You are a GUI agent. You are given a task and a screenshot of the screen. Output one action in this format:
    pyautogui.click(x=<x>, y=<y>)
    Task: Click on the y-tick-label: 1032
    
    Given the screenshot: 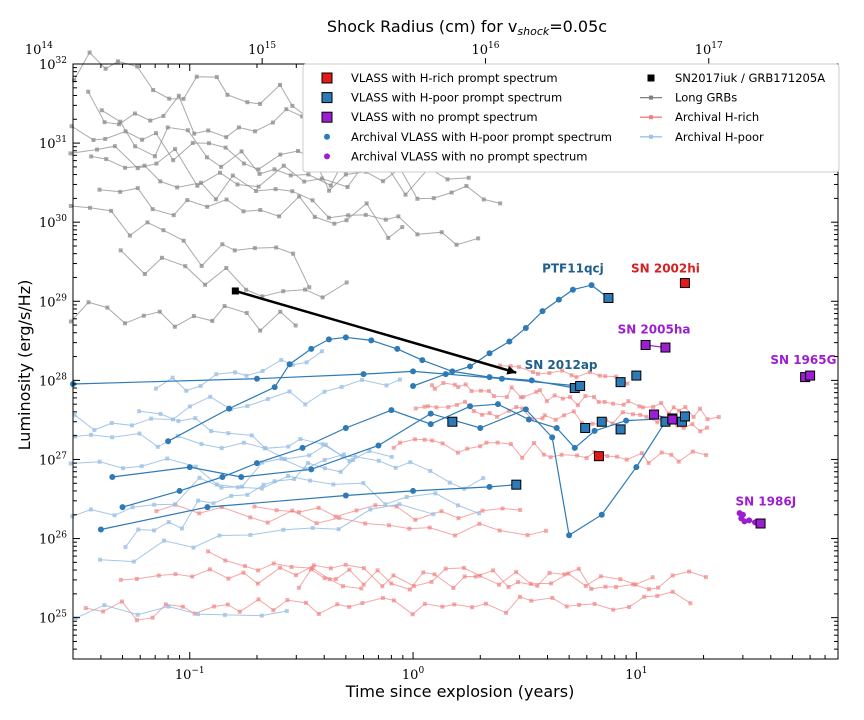 What is the action you would take?
    pyautogui.click(x=53, y=64)
    